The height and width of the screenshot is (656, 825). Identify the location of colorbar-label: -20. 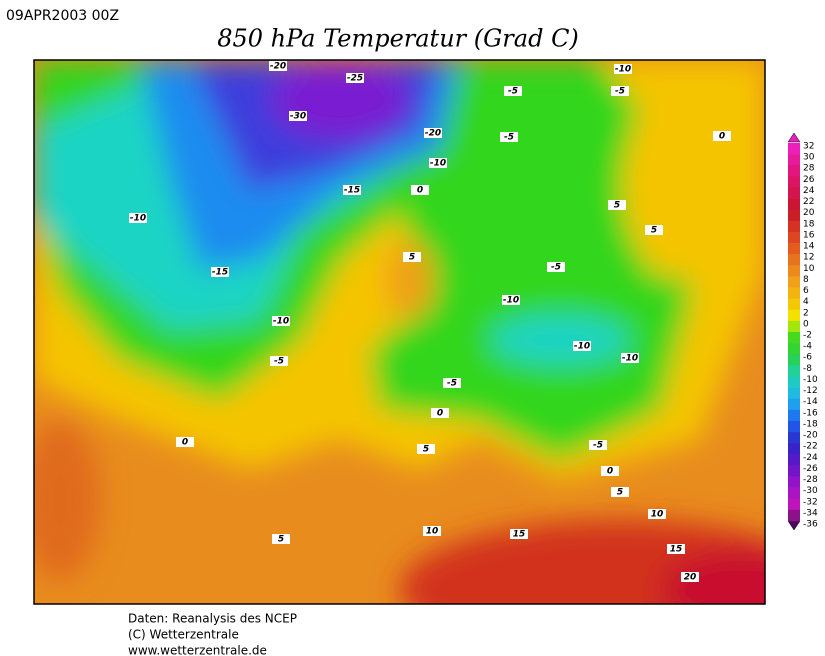
(810, 436).